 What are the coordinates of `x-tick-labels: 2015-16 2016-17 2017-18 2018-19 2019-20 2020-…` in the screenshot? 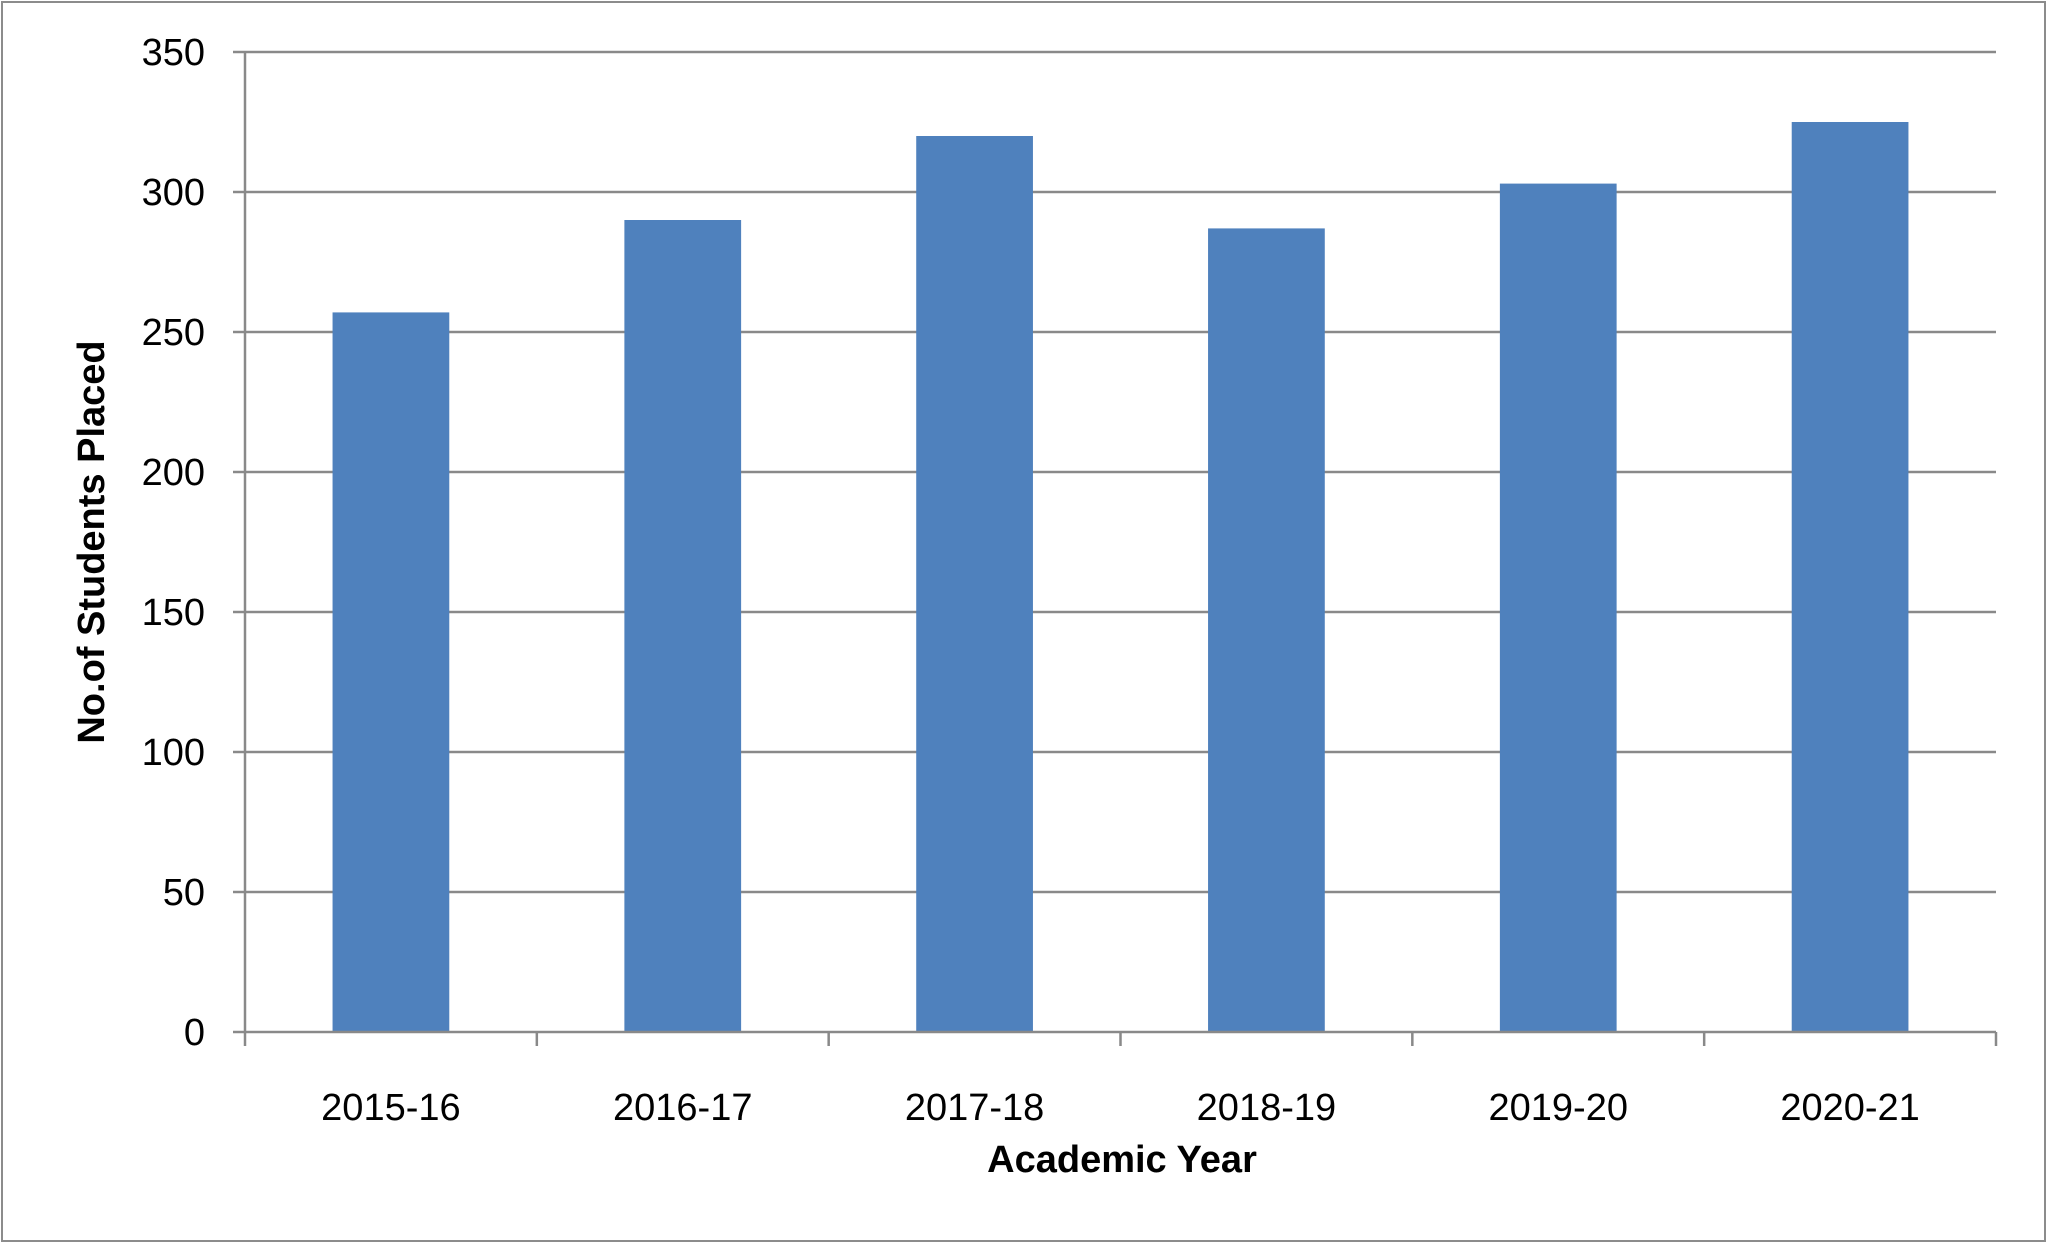 It's located at (1120, 1108).